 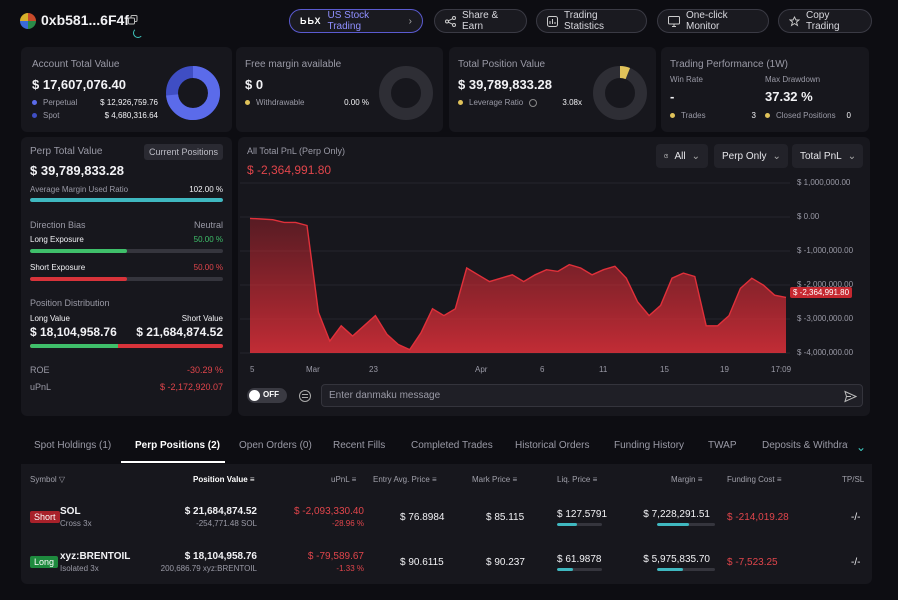 I want to click on row-symbol: SOL, so click(x=70, y=511).